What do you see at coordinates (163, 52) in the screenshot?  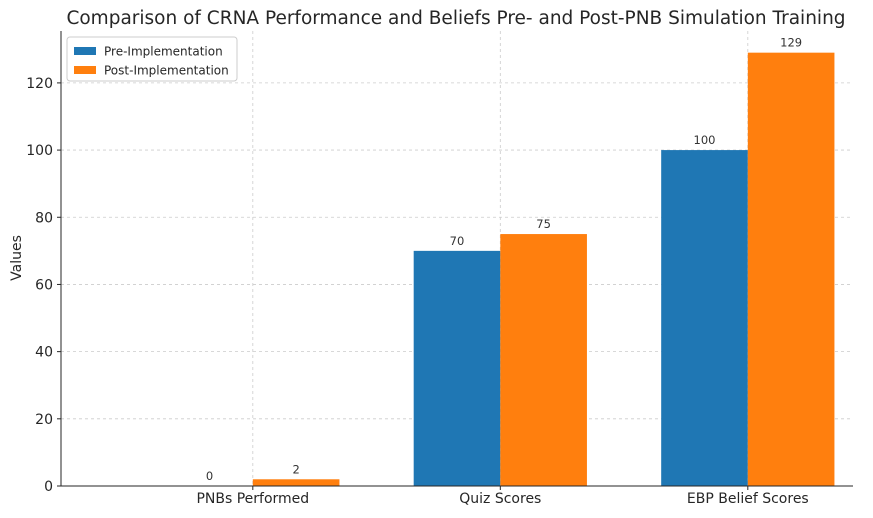 I see `legend-entry: Pre-Implementation` at bounding box center [163, 52].